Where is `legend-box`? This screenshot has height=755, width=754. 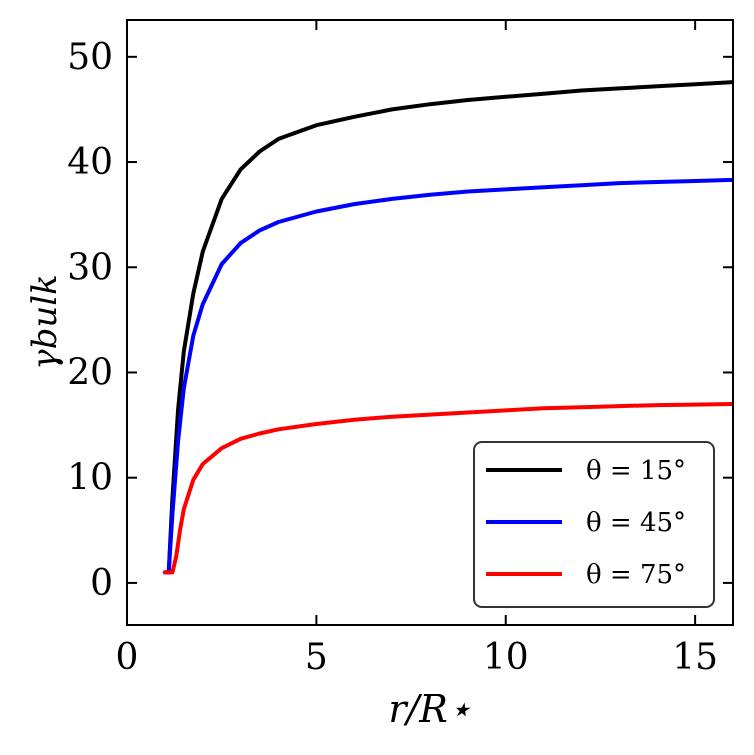 legend-box is located at coordinates (594, 524).